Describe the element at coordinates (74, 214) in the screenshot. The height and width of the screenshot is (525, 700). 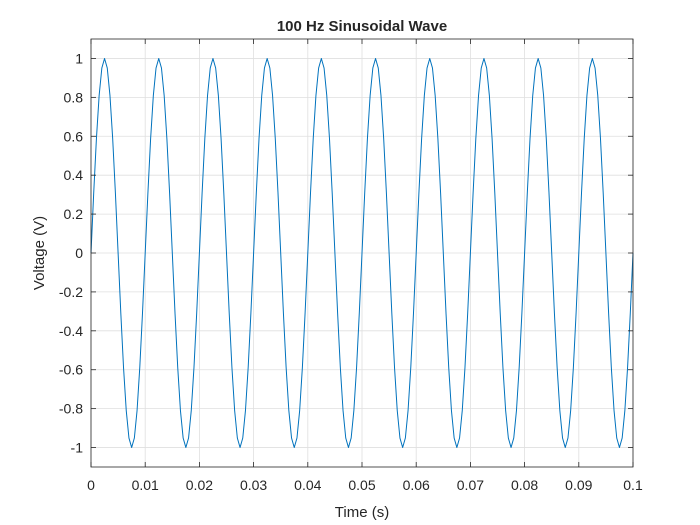
I see `y-tick-label: 0.2` at that location.